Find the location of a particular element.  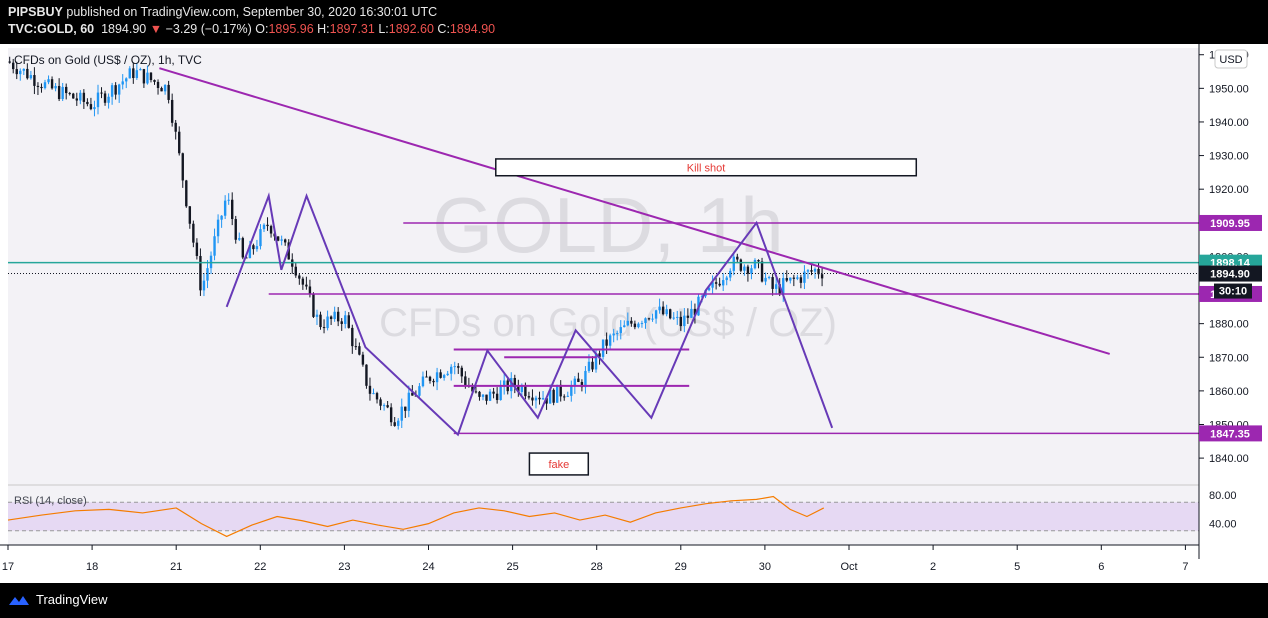

watermark: GOLD, 1h CFDs on Gold (US$ / OZ) is located at coordinates (608, 263).